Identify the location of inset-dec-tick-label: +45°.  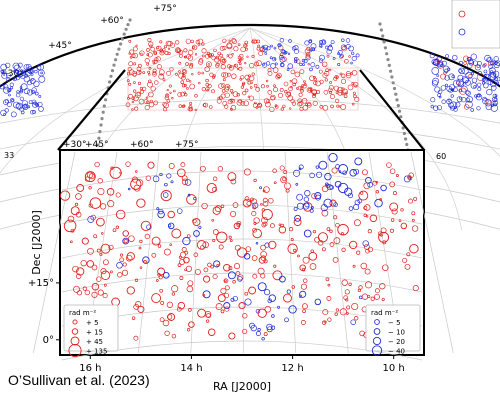
(97, 145).